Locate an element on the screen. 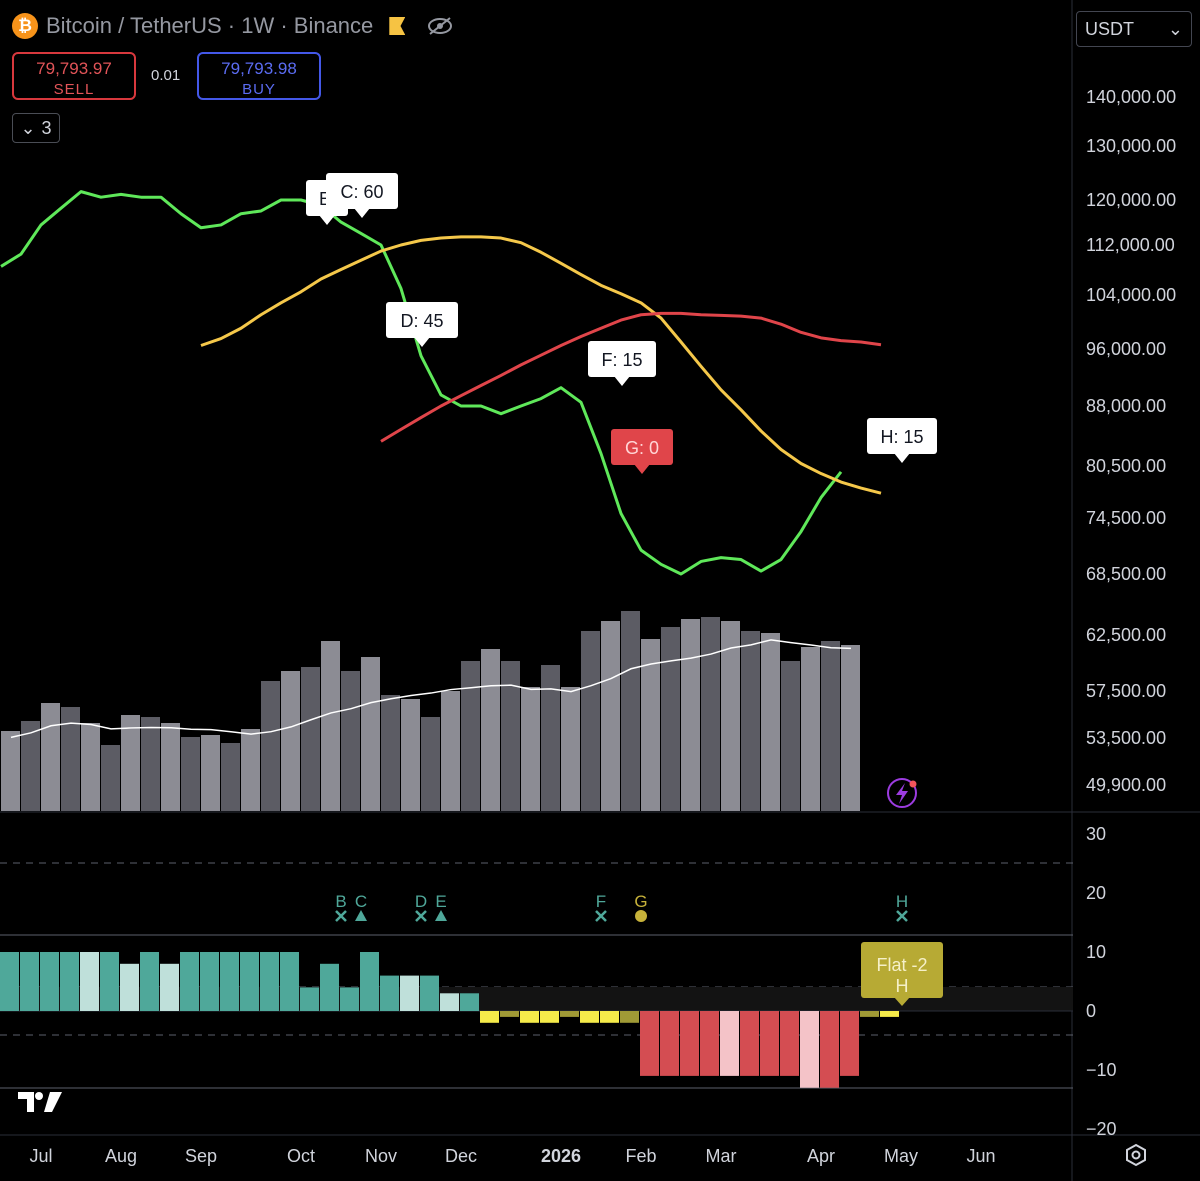 The height and width of the screenshot is (1181, 1200). settings-icon is located at coordinates (1136, 1155).